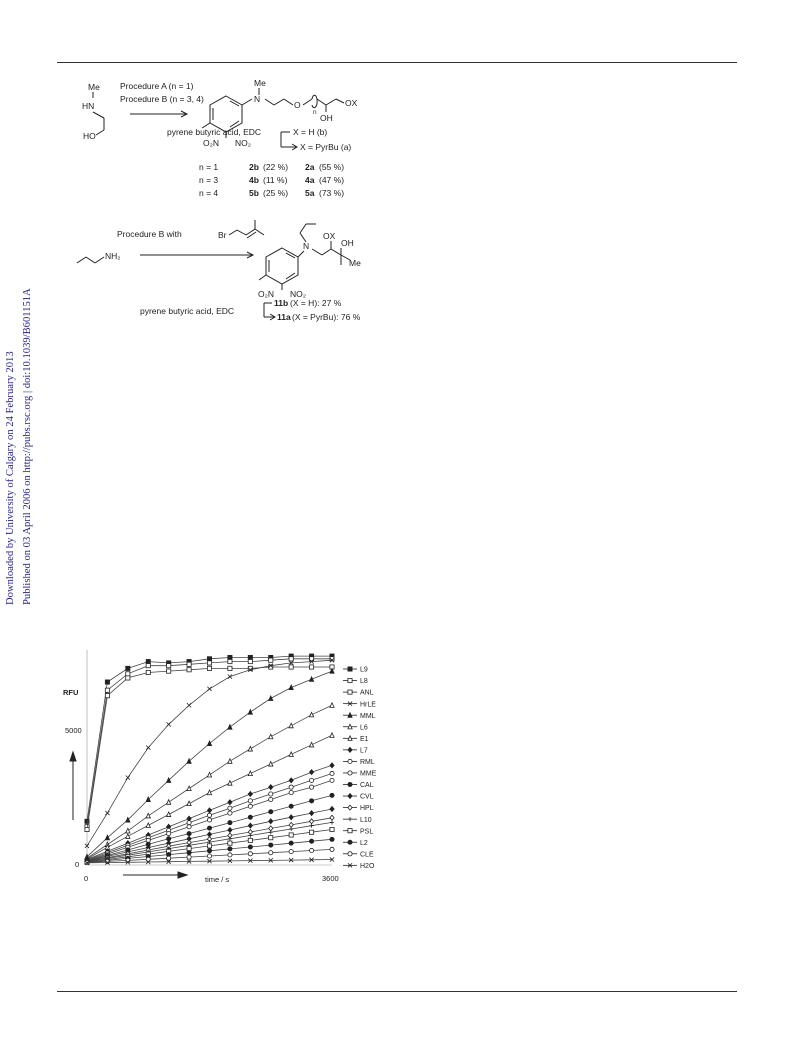  What do you see at coordinates (355, 727) in the screenshot?
I see `legend-item-l6: L6` at bounding box center [355, 727].